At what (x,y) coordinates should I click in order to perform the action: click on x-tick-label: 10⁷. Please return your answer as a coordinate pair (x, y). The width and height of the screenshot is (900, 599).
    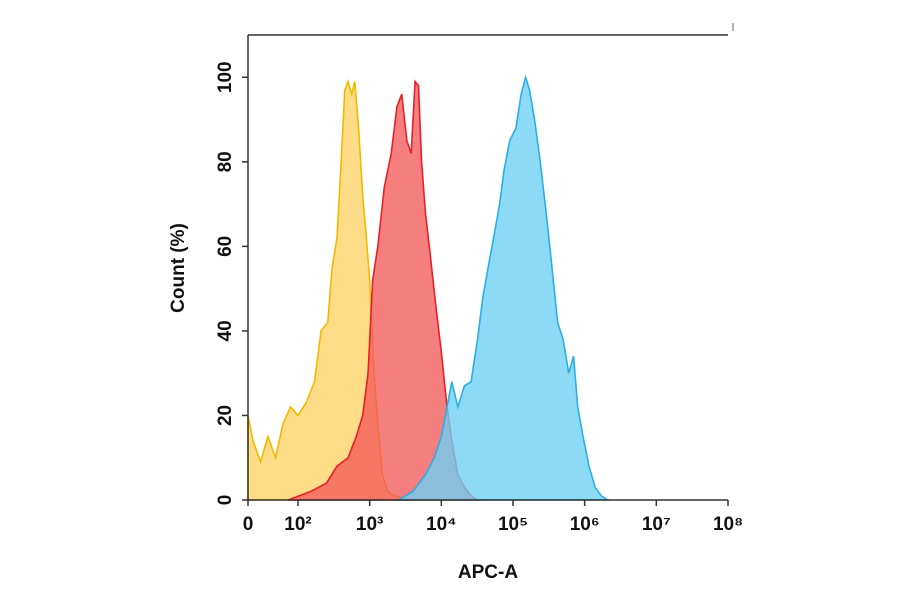
    Looking at the image, I should click on (656, 524).